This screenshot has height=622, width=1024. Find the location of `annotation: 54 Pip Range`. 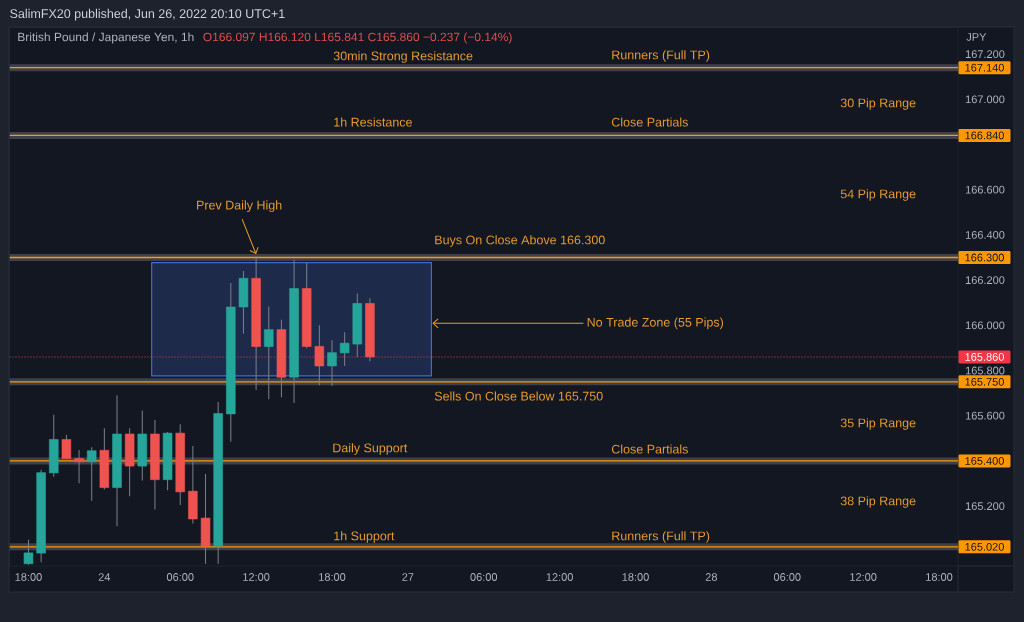

annotation: 54 Pip Range is located at coordinates (878, 195).